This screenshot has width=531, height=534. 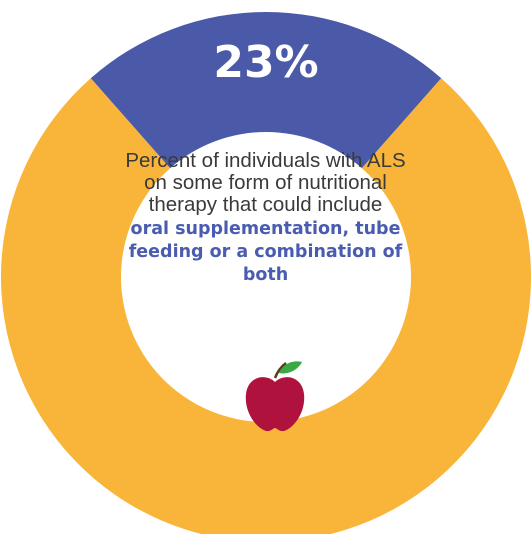 What do you see at coordinates (265, 62) in the screenshot?
I see `percent-label: 23%` at bounding box center [265, 62].